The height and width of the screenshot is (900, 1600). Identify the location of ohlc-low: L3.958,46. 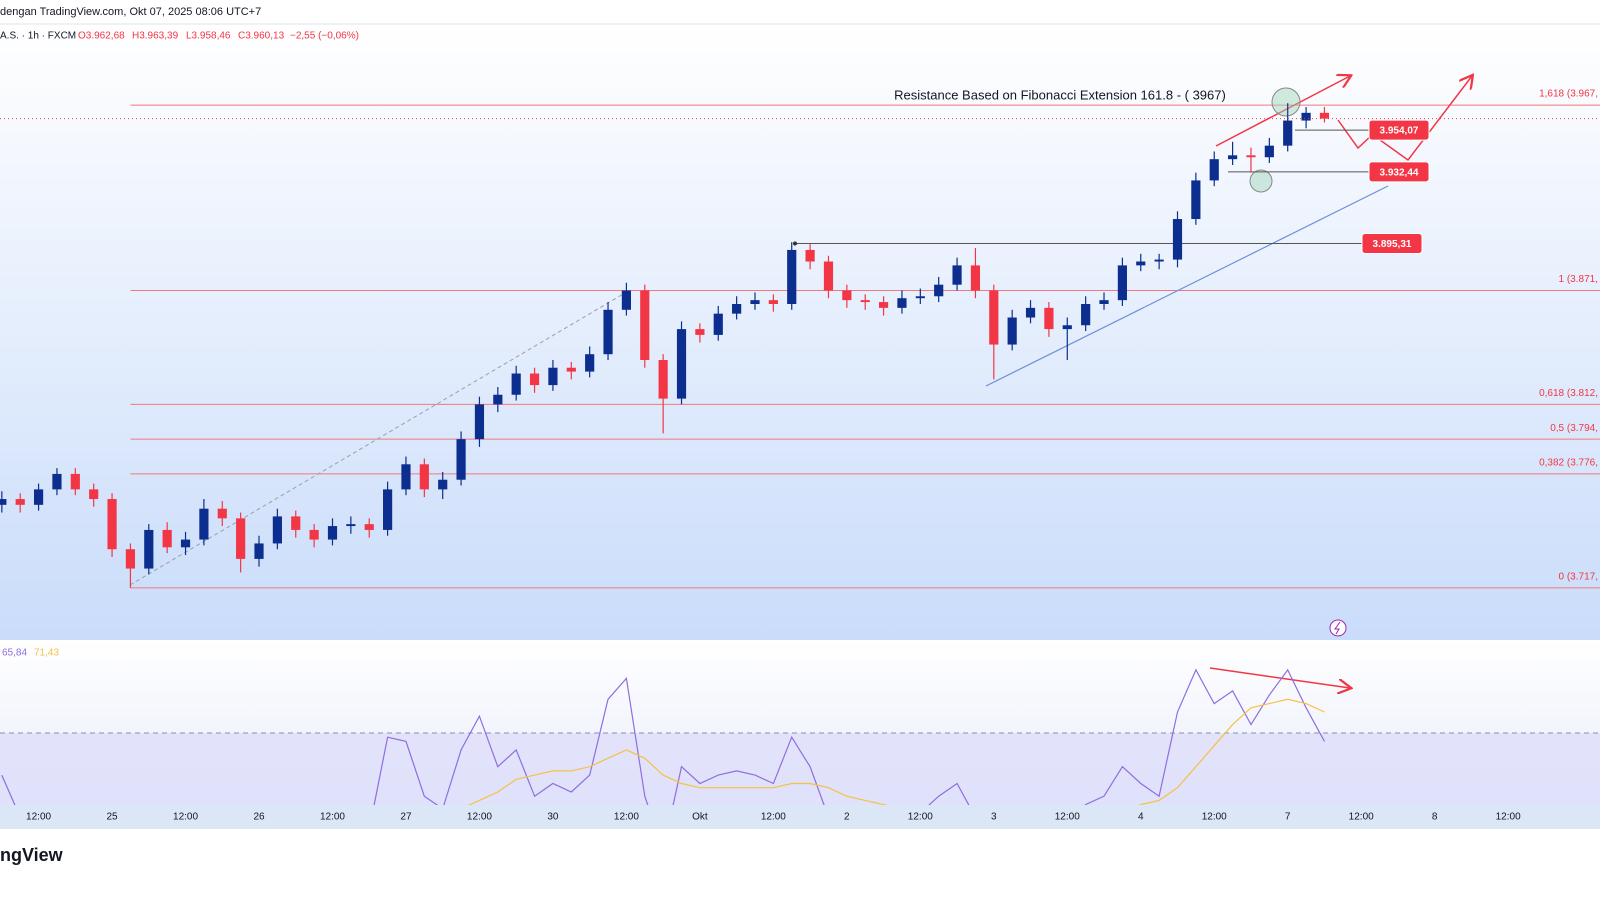
(208, 36).